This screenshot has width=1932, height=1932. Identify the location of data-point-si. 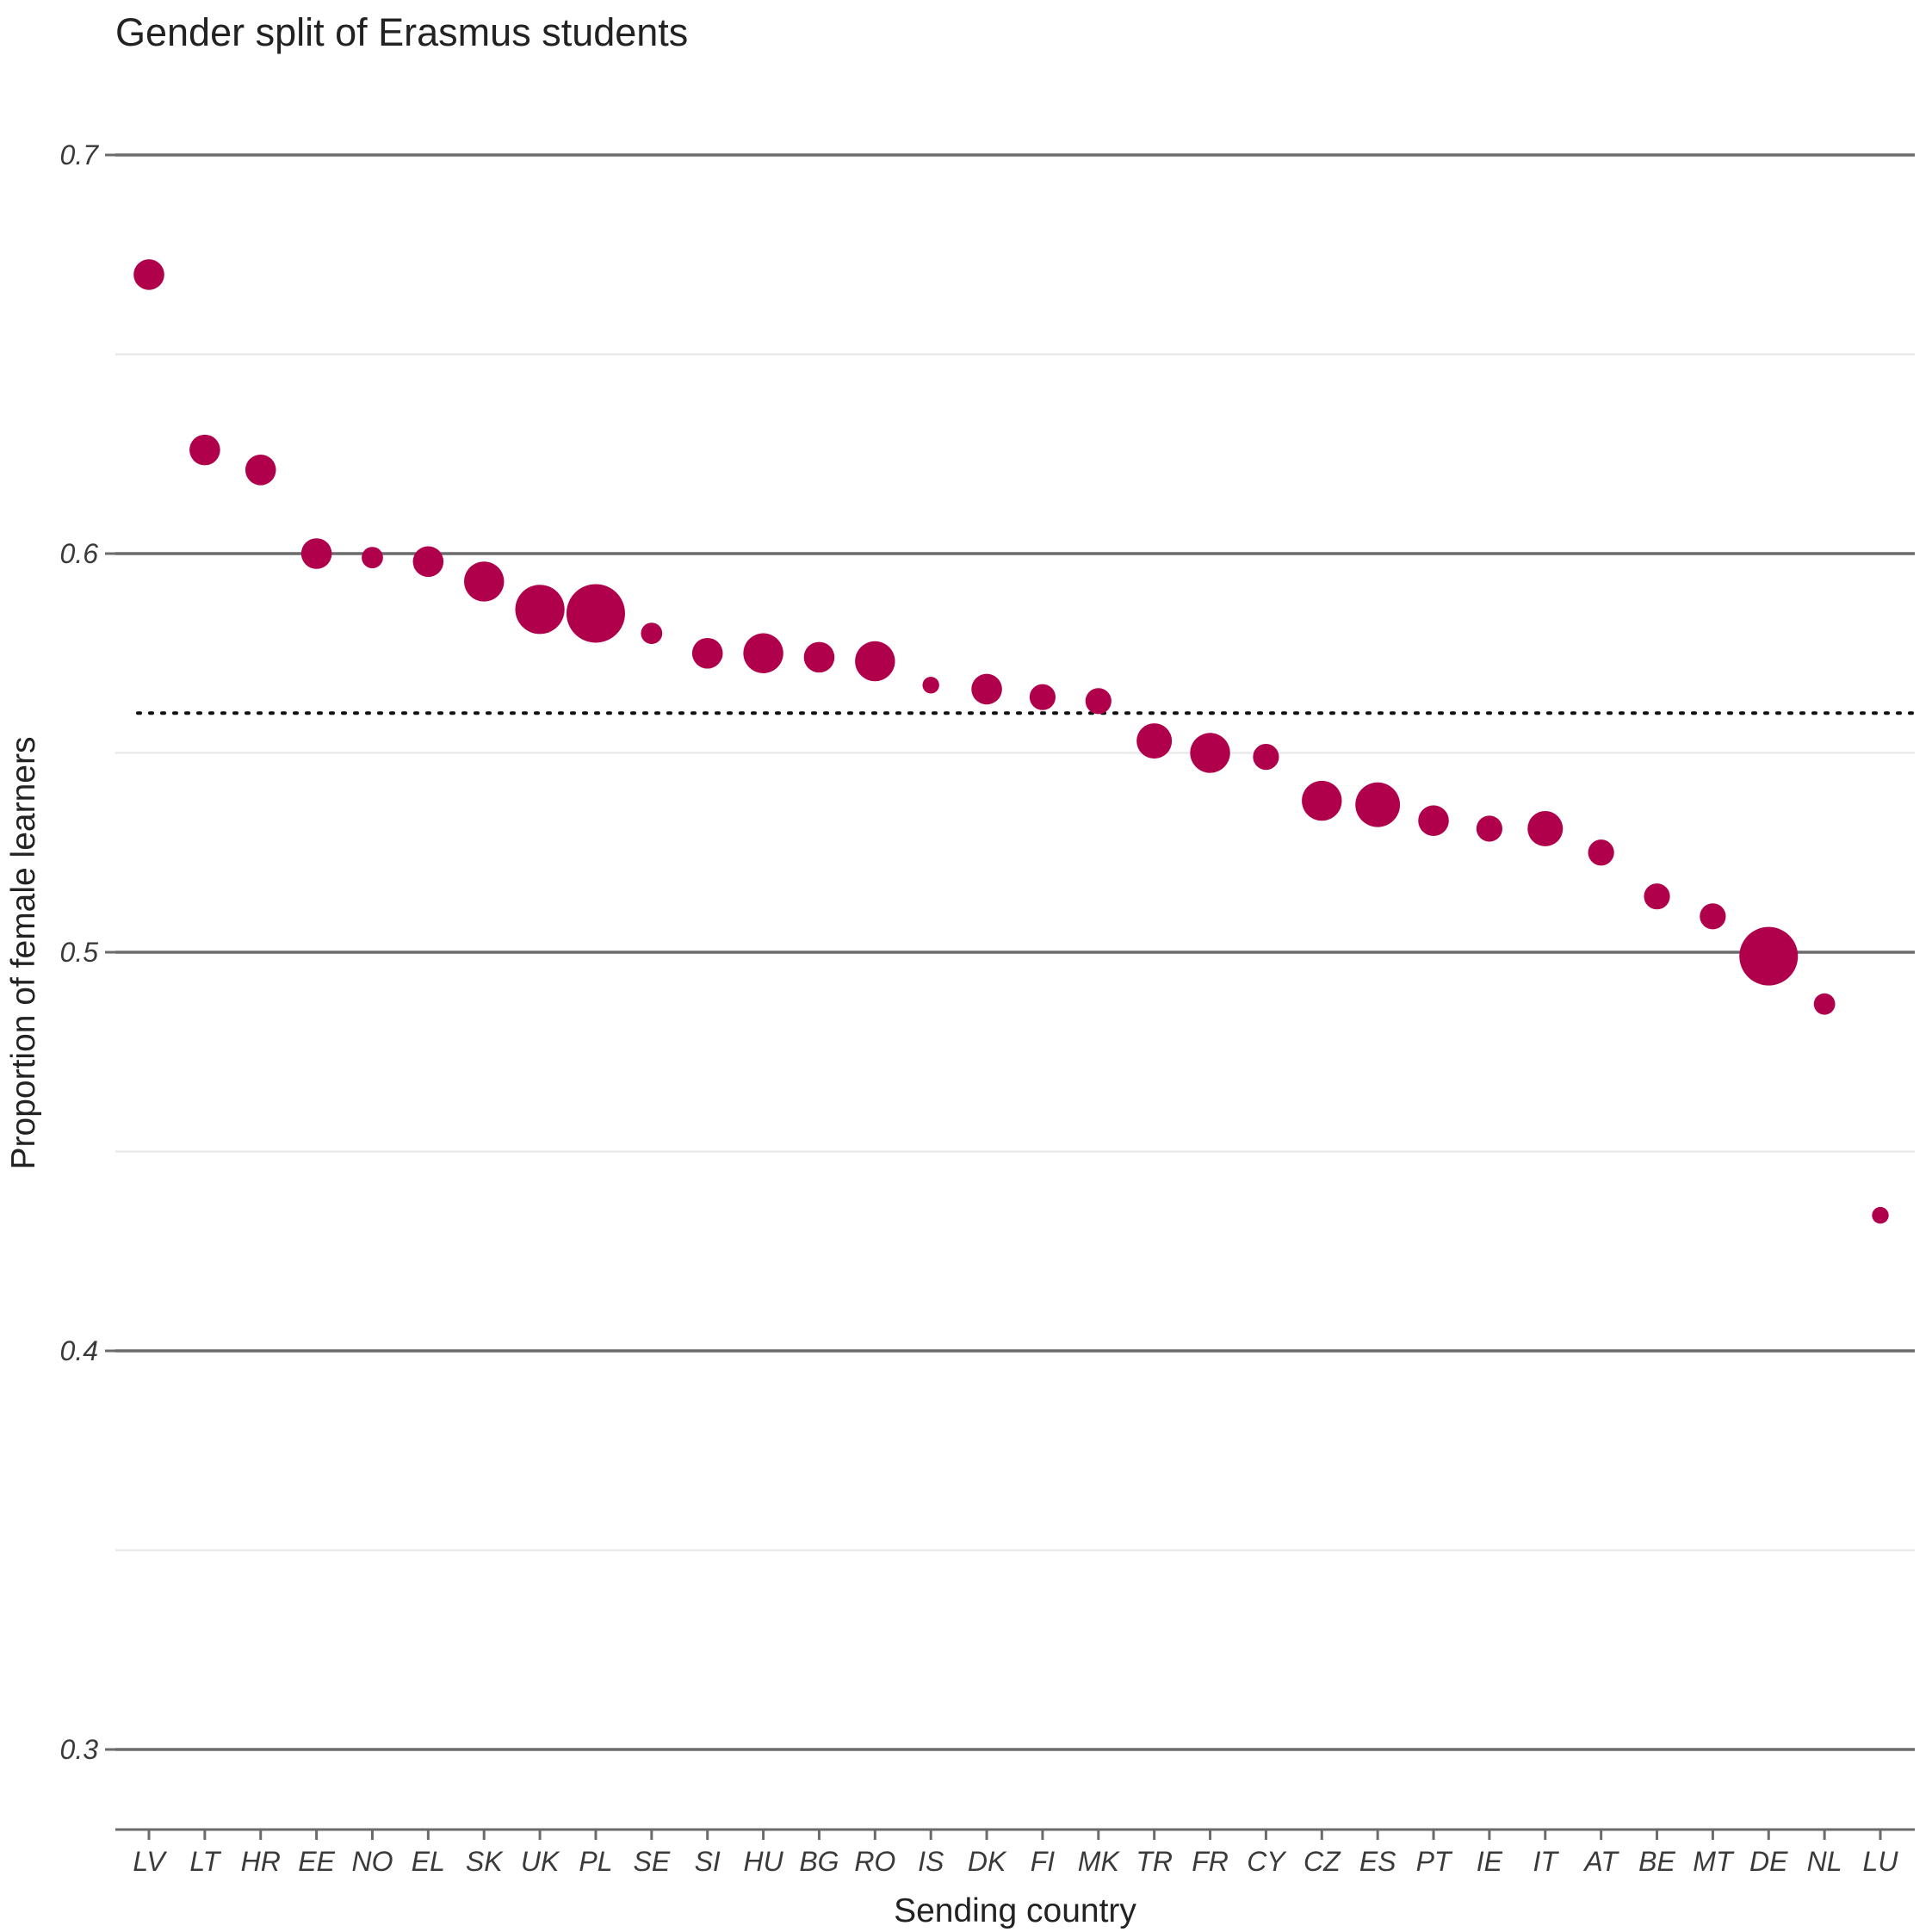
(707, 653).